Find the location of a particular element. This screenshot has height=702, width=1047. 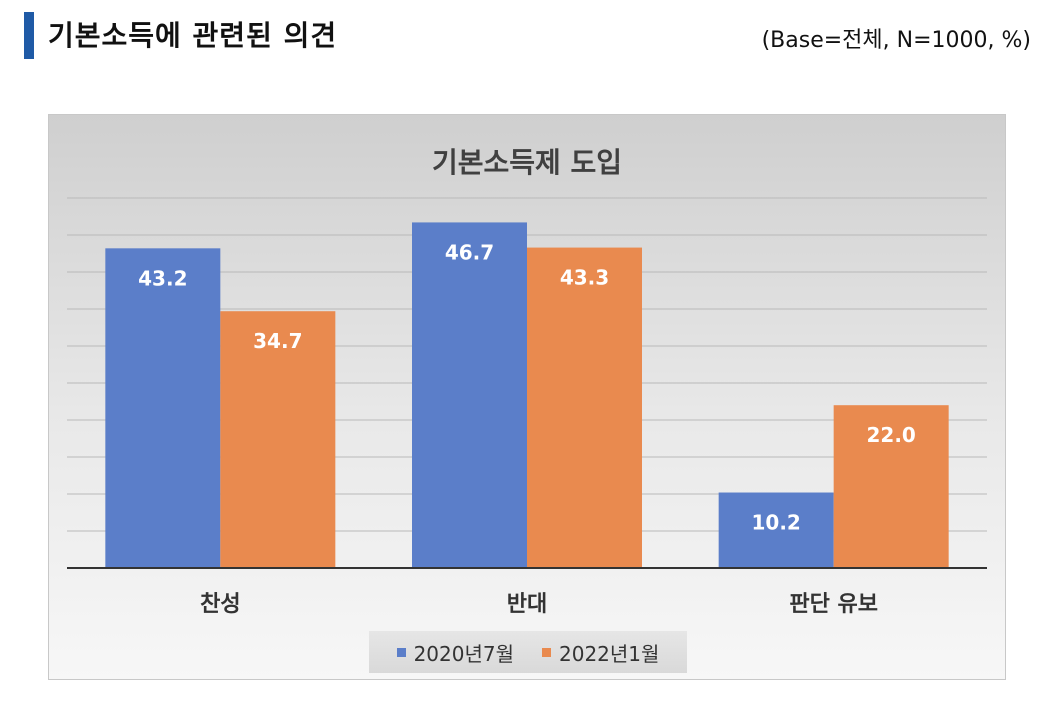

legend-item-series-2: 2022년1월 is located at coordinates (600, 652).